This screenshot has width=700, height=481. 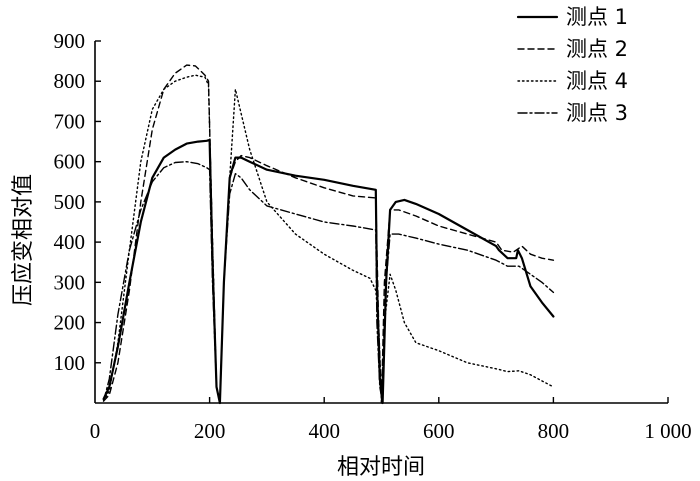 What do you see at coordinates (667, 431) in the screenshot?
I see `x-tick-label: 1 000` at bounding box center [667, 431].